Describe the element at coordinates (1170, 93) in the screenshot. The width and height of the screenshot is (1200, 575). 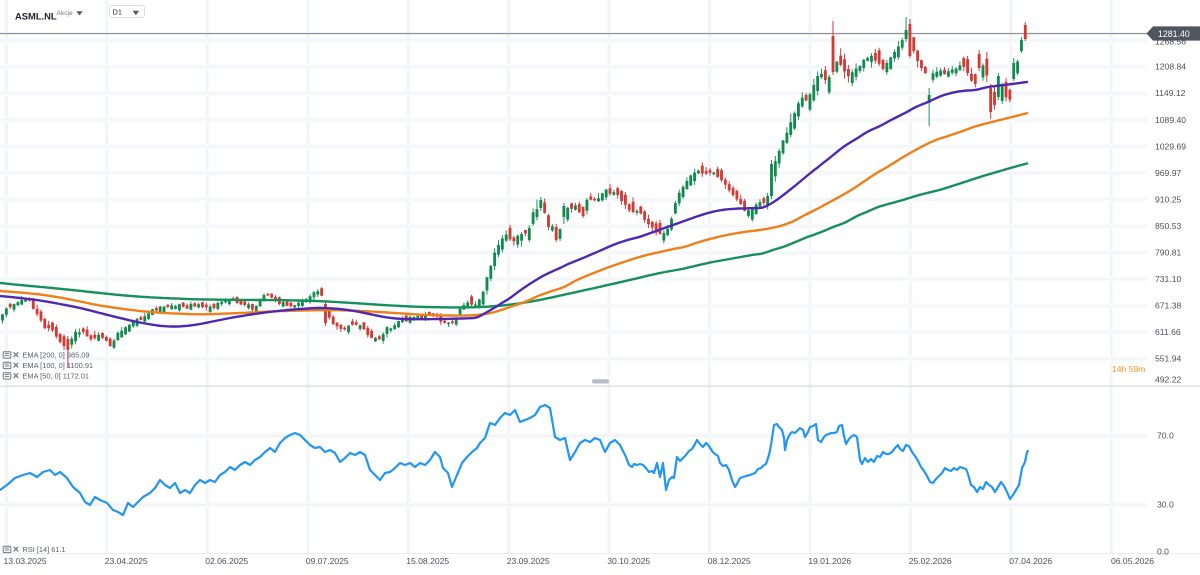
I see `svg-text: 1149.12` at that location.